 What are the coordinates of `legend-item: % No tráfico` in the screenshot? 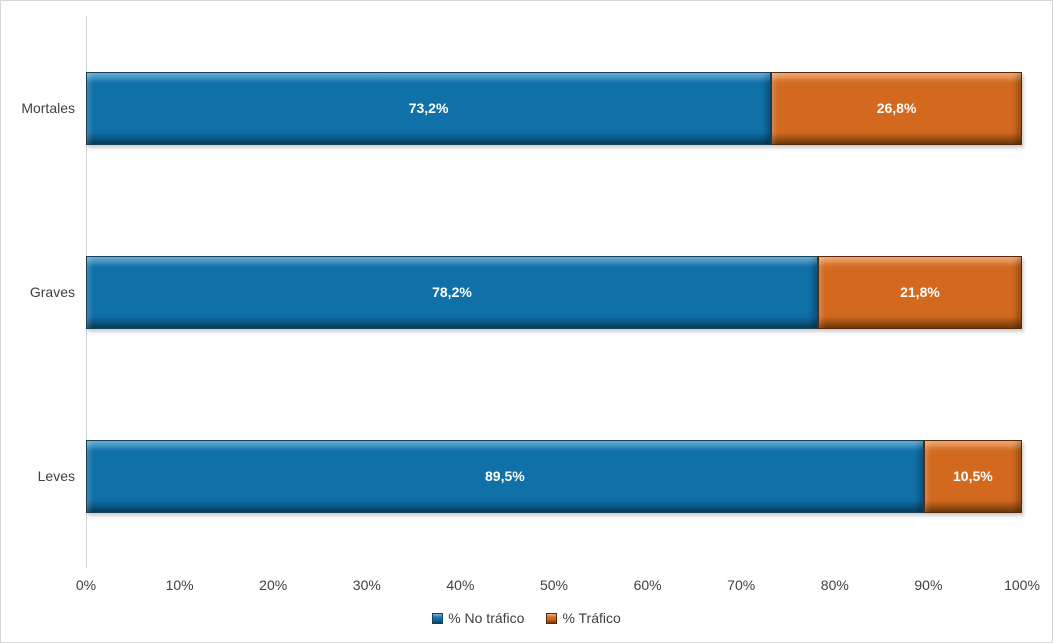 It's located at (478, 618).